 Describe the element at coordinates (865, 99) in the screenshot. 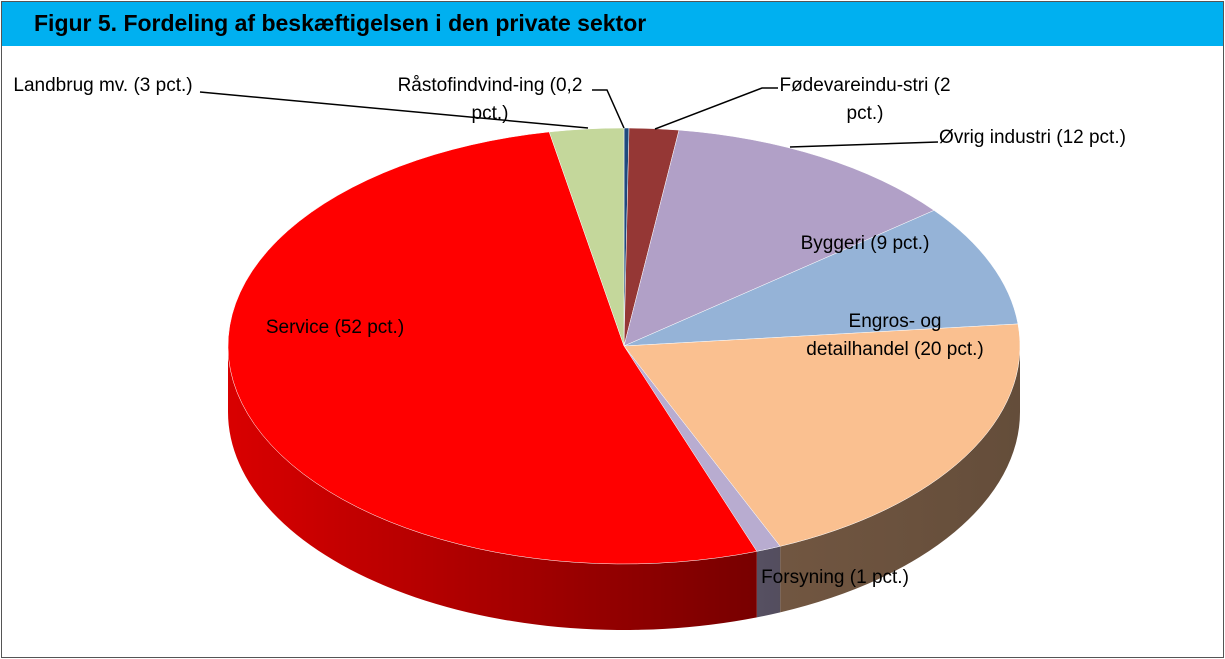

I see `data-label: Fødevareindu-stri (2 pct.)` at that location.